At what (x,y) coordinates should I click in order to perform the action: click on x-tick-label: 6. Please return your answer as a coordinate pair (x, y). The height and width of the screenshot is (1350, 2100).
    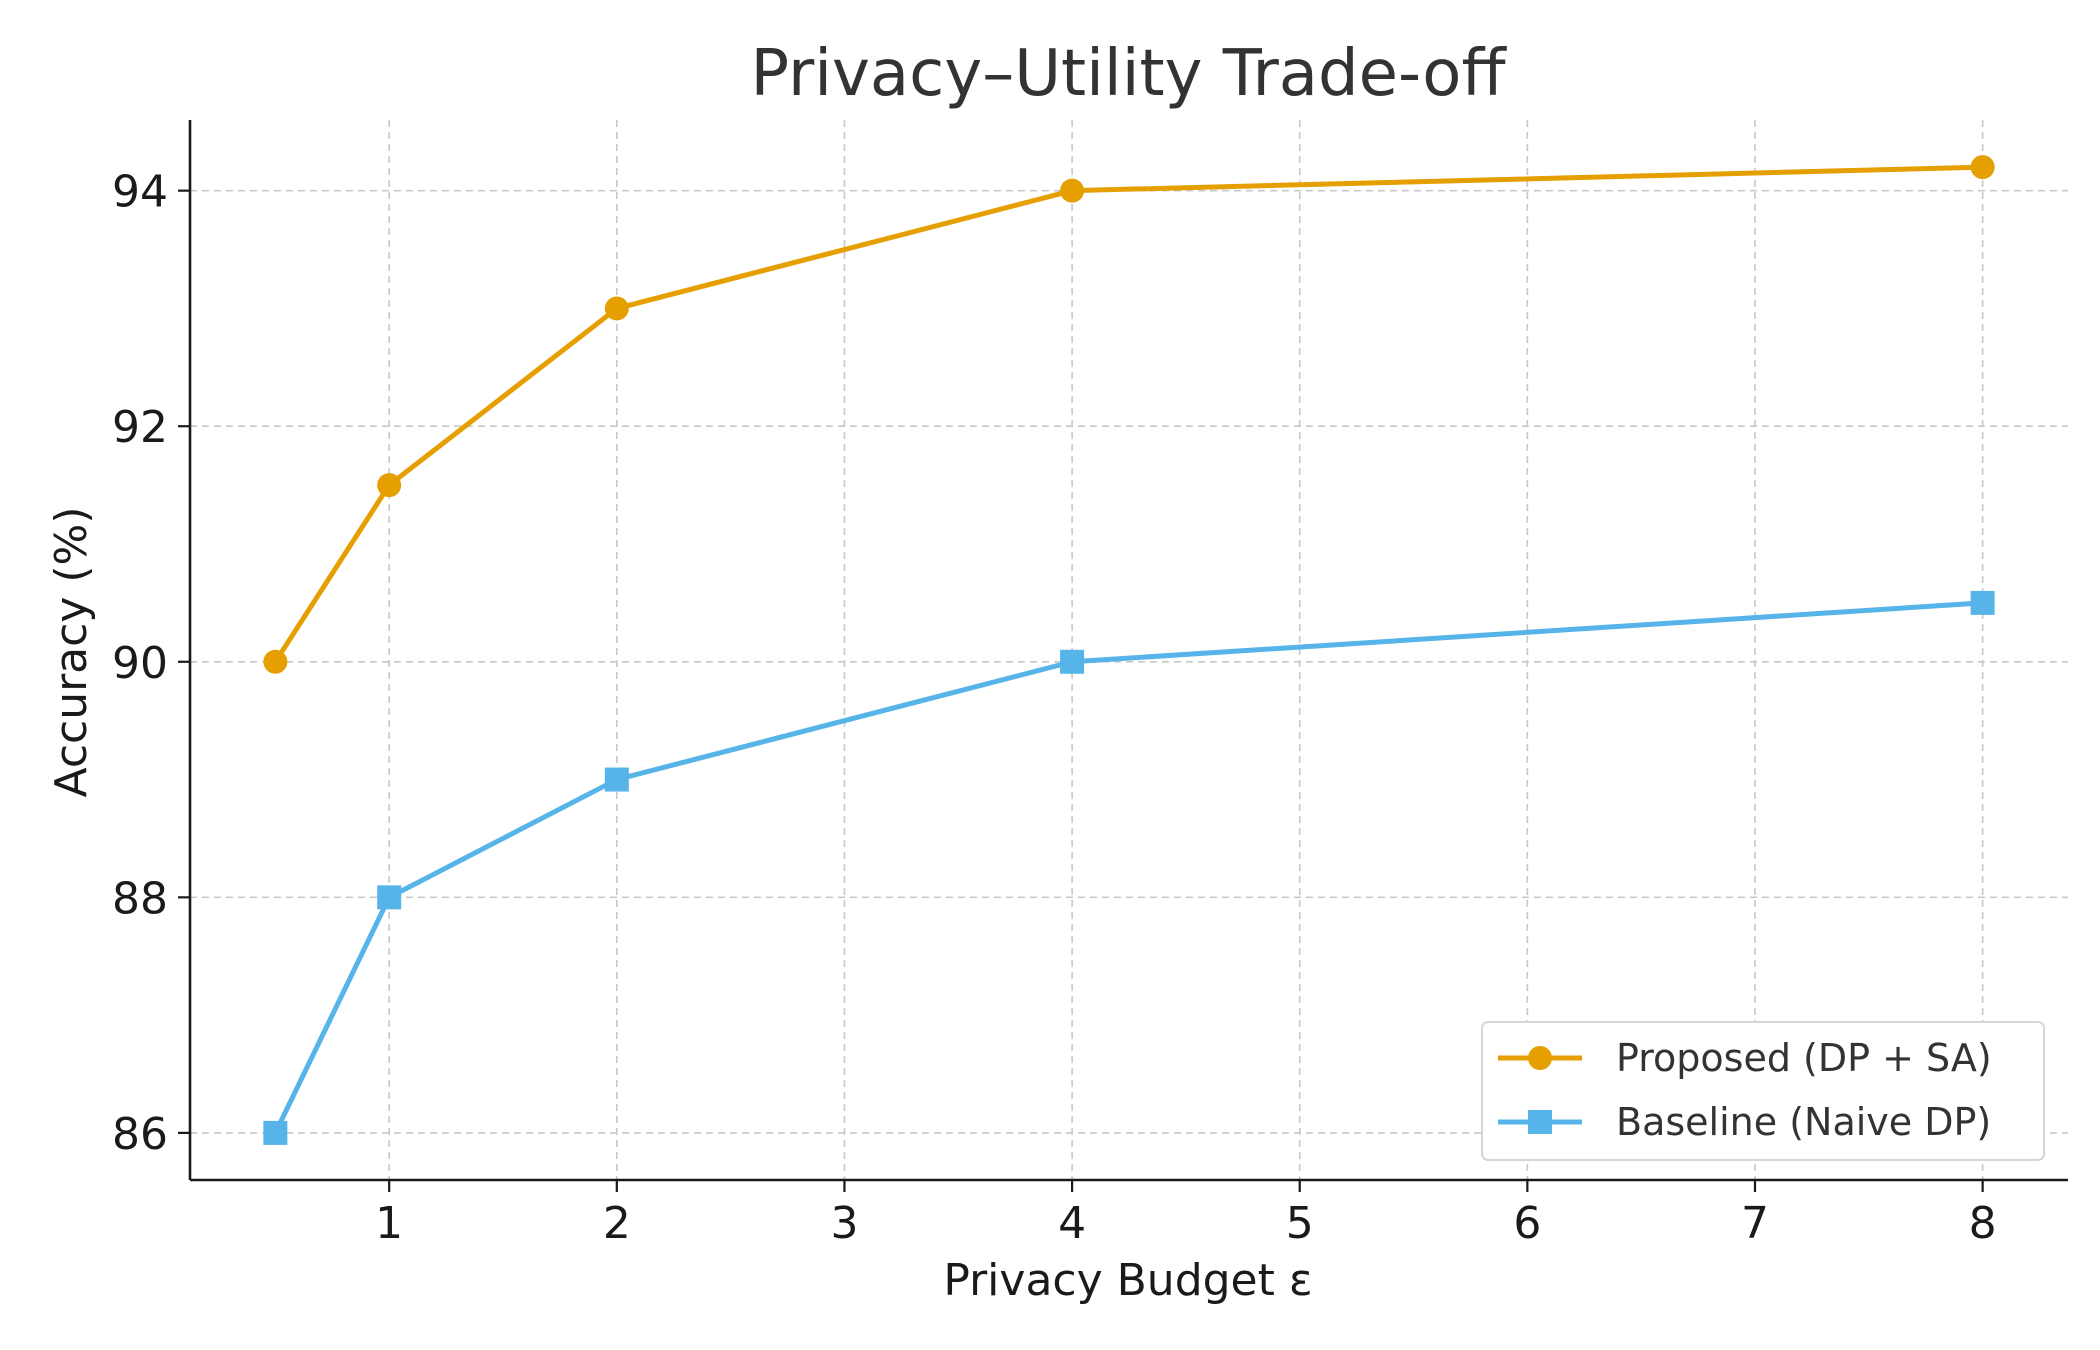
    Looking at the image, I should click on (1527, 1223).